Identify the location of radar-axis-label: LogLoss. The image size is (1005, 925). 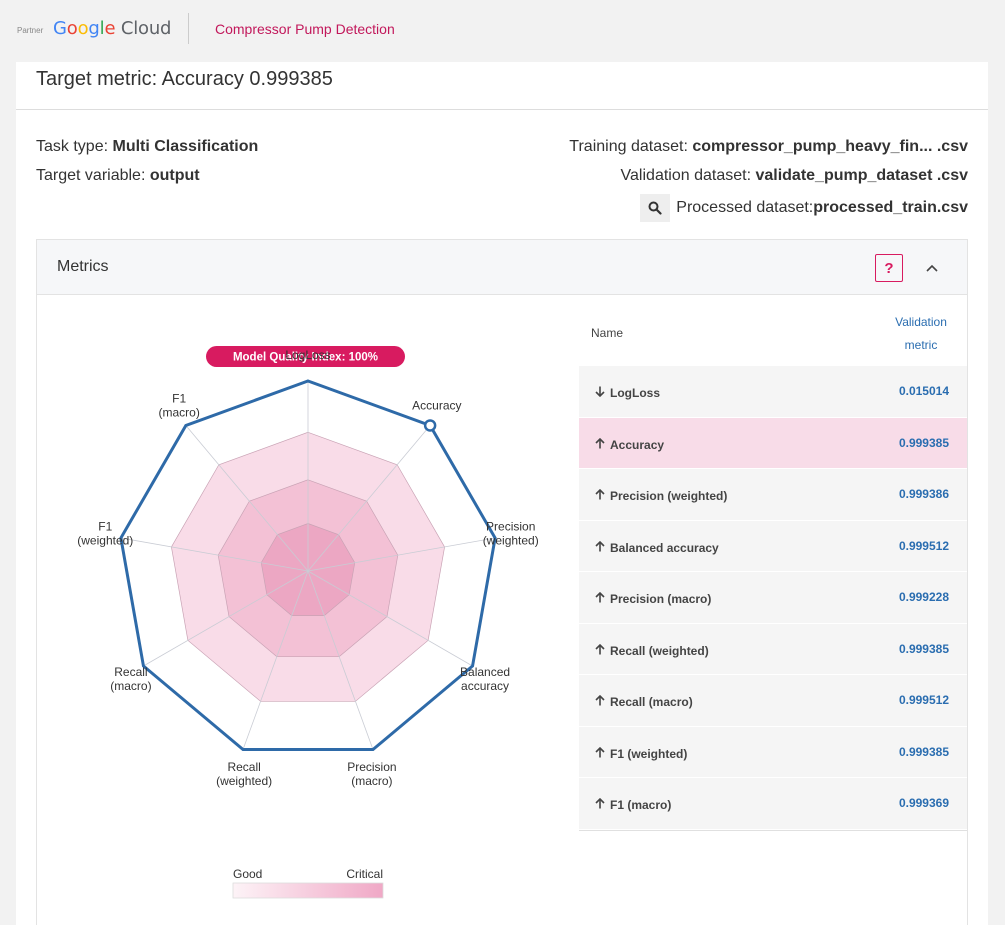
(307, 355).